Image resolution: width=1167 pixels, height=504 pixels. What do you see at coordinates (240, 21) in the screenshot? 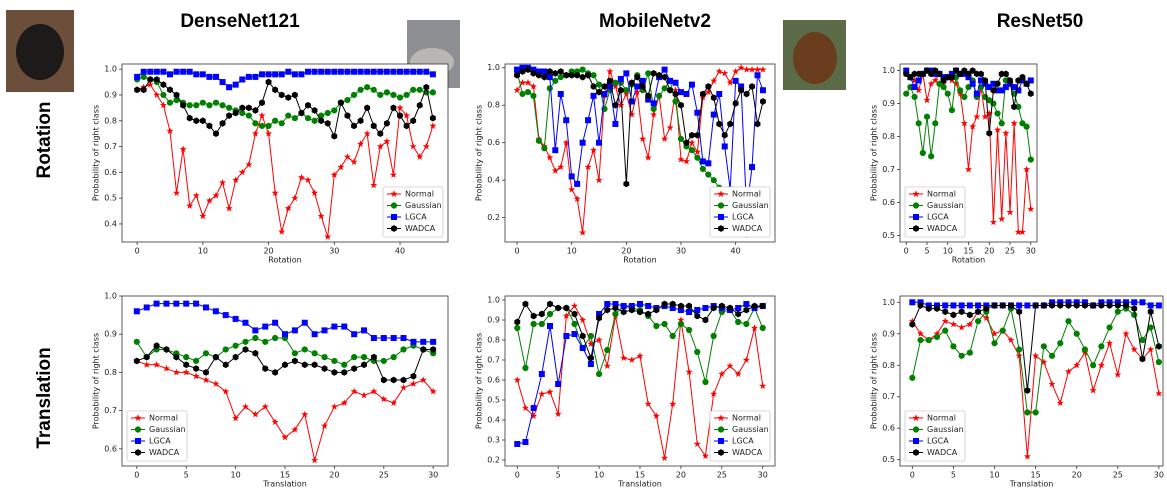
I see `column-title: DenseNet121` at bounding box center [240, 21].